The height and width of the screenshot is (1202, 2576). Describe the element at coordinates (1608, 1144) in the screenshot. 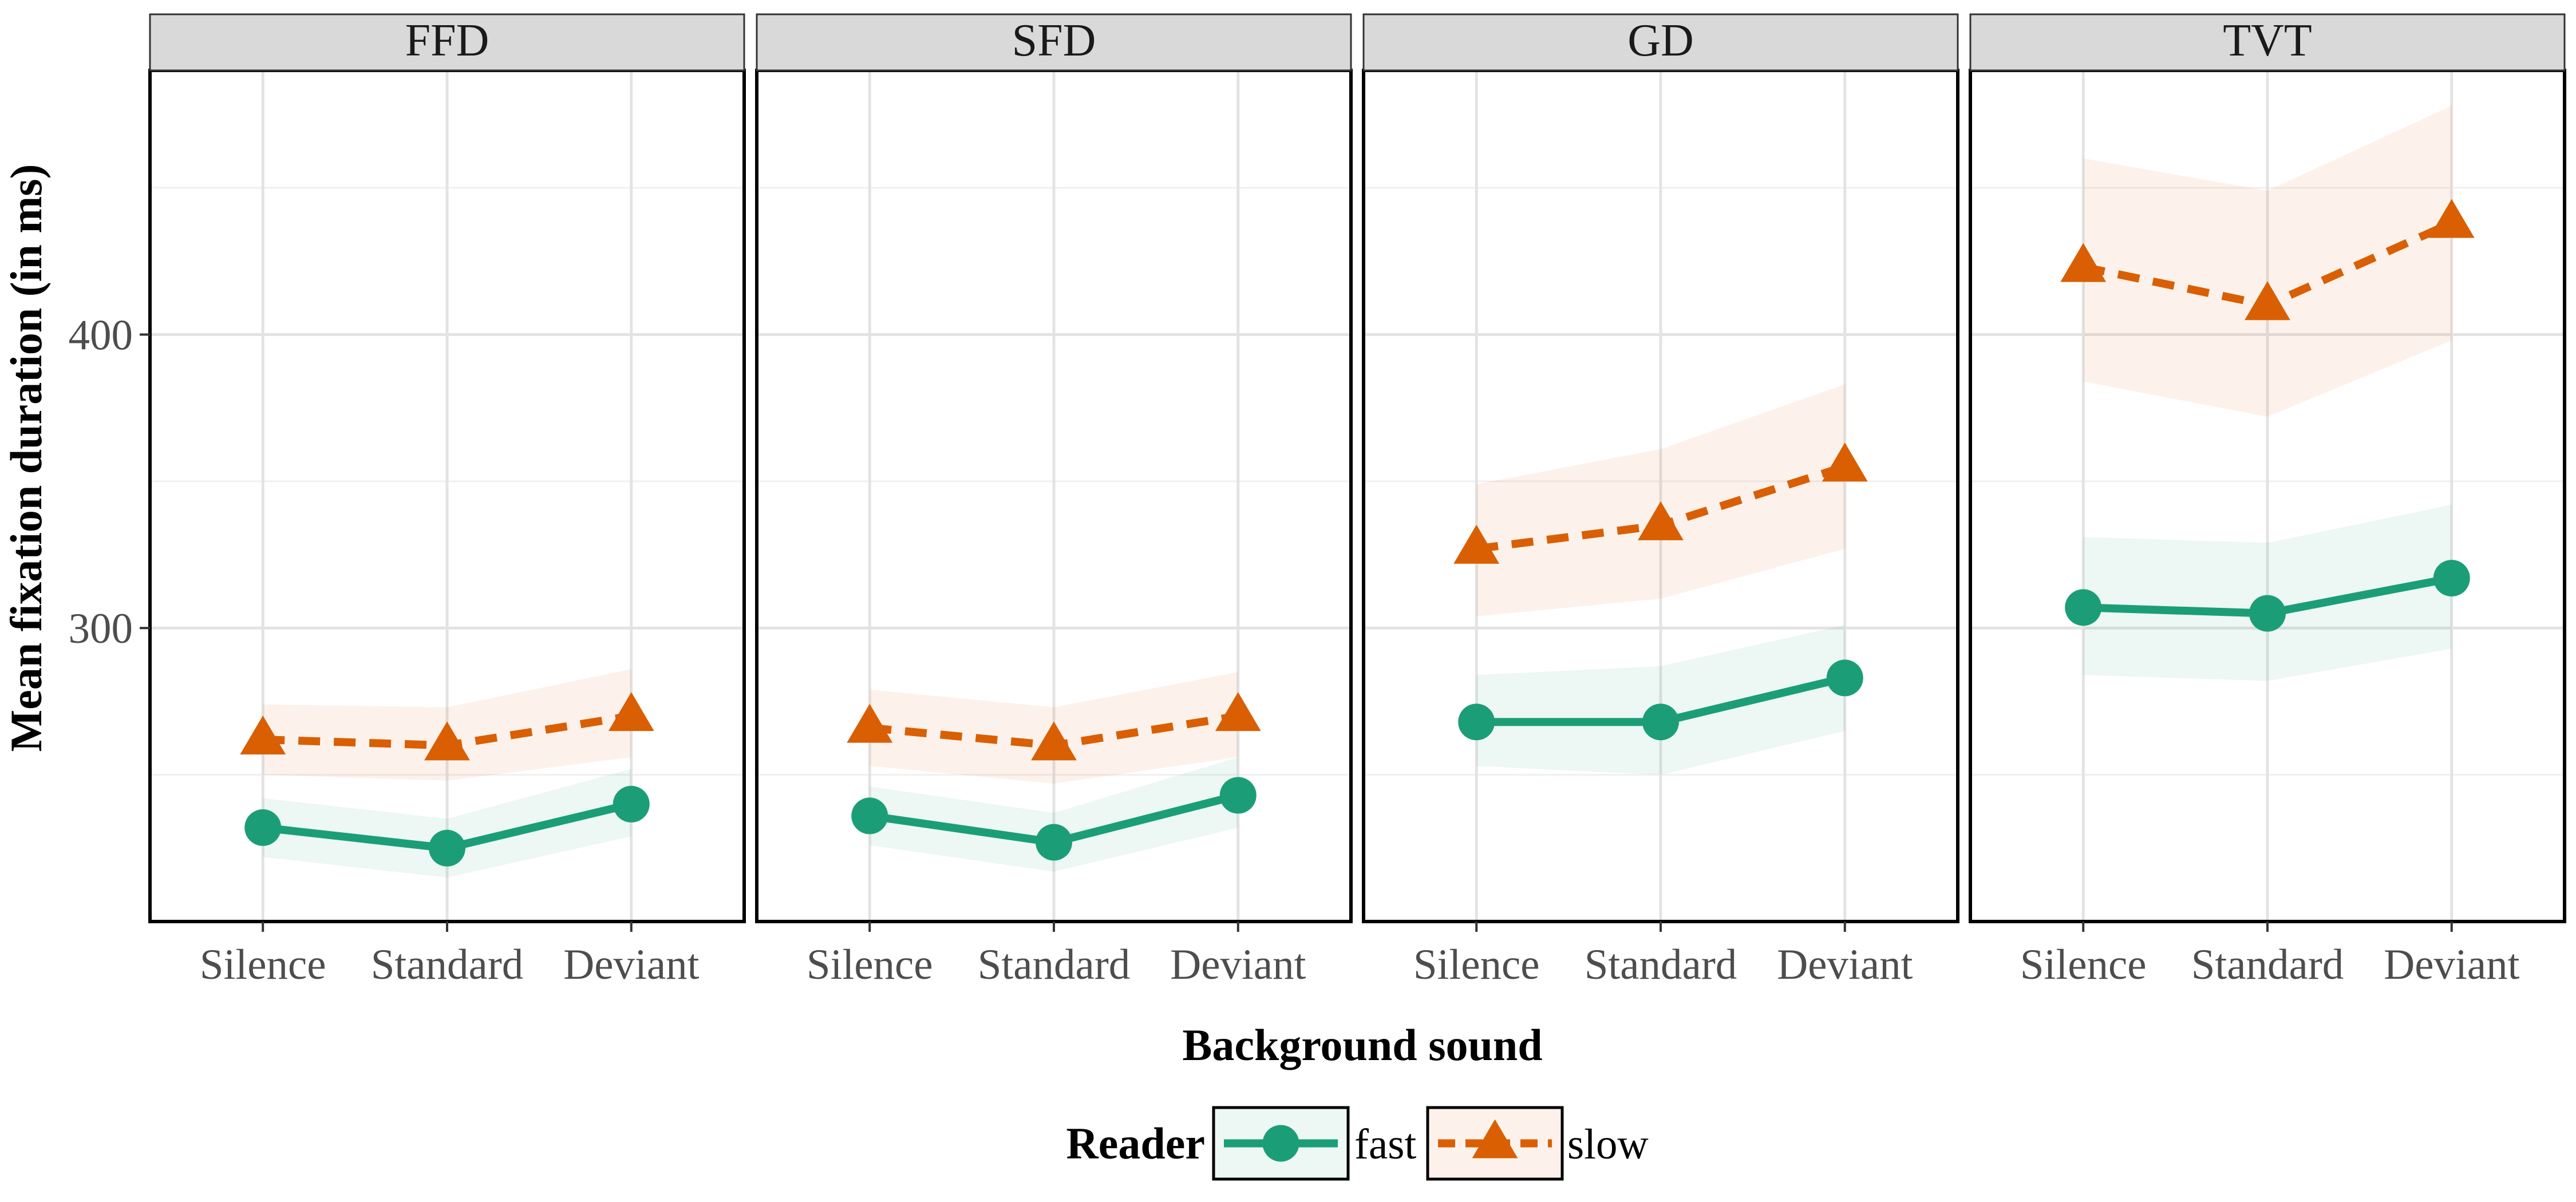

I see `legend-label-slow: slow` at that location.